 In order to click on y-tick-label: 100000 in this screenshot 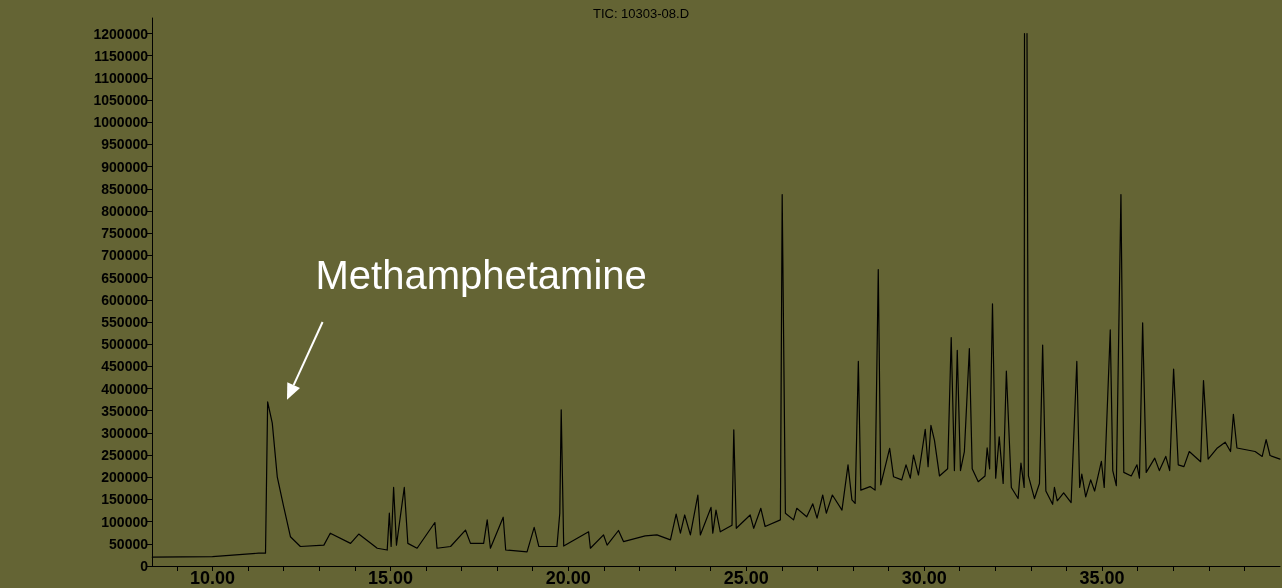, I will do `click(125, 521)`.